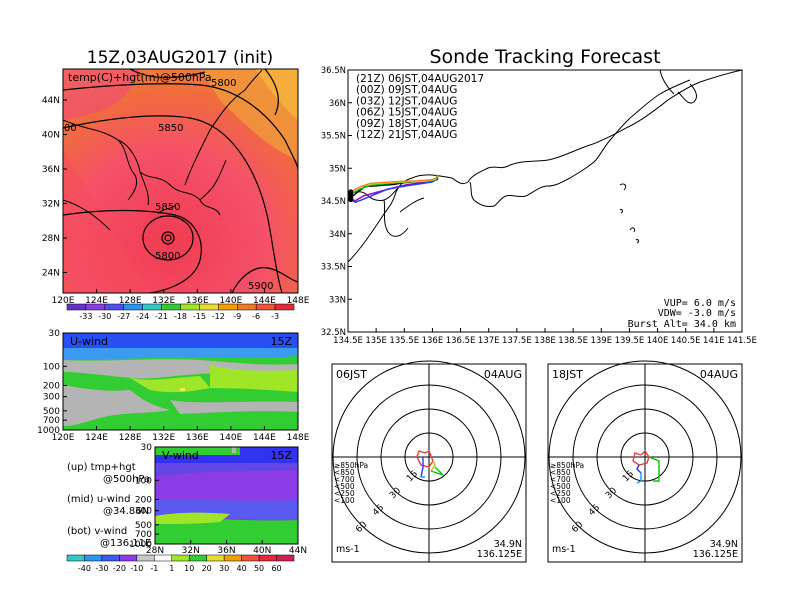 The height and width of the screenshot is (612, 792). I want to click on colorbar-label: -12, so click(218, 316).